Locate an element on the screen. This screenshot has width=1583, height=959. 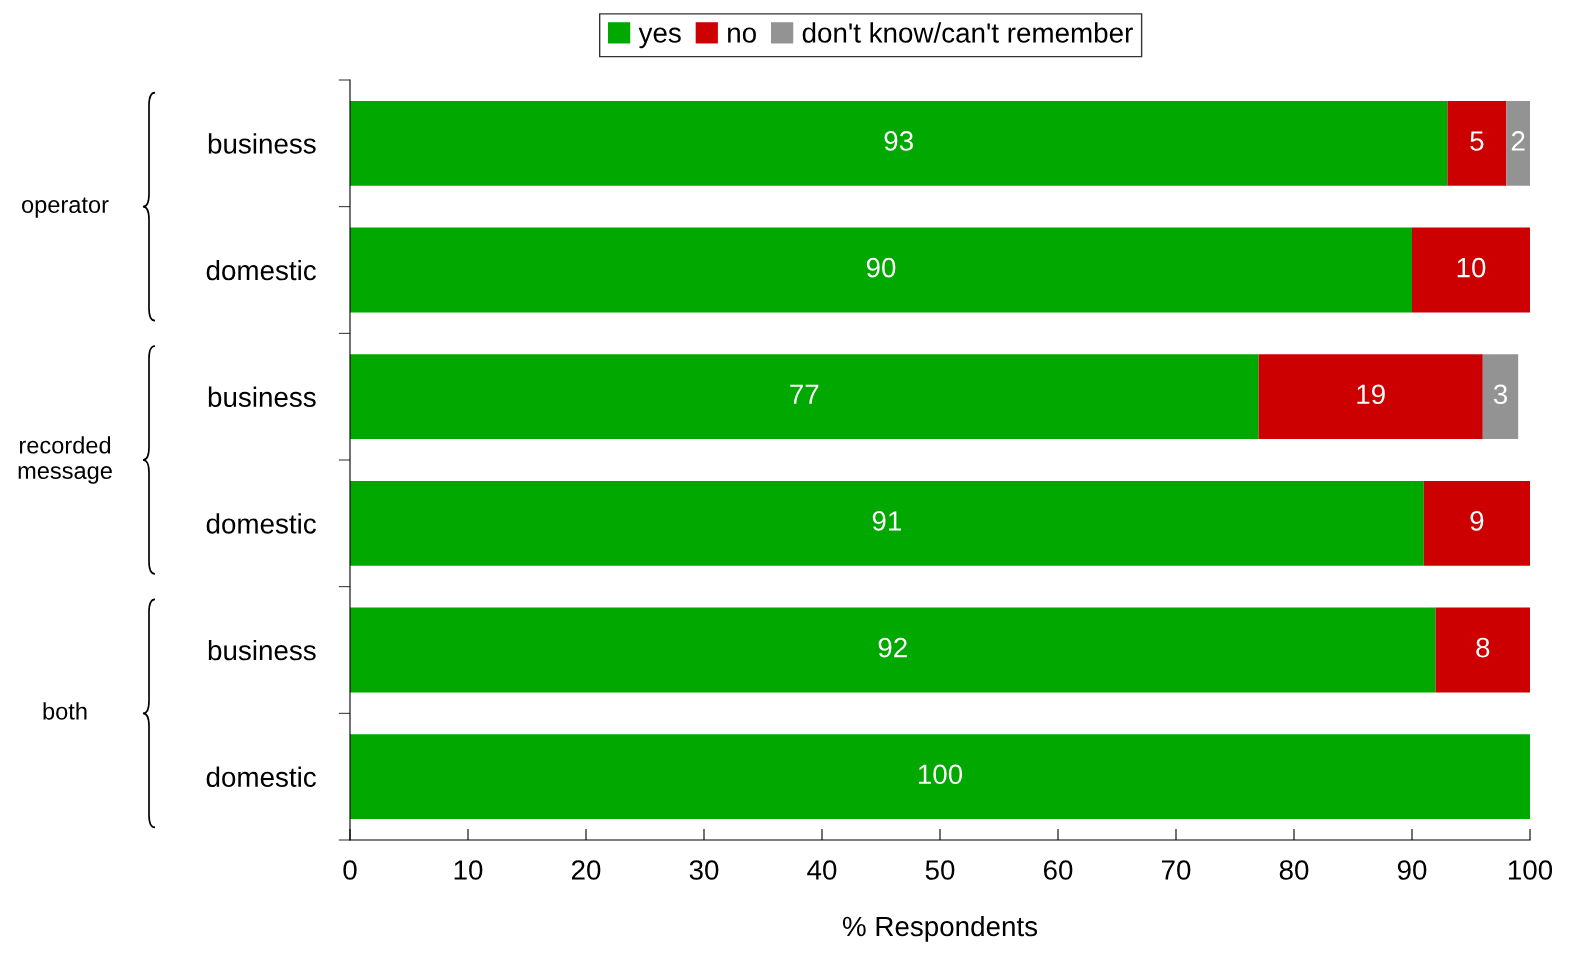
data-label: 90 is located at coordinates (881, 267).